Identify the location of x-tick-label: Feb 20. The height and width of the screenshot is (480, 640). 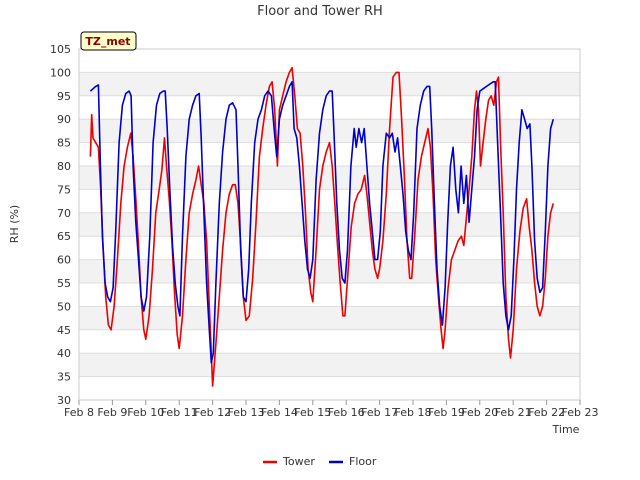
(479, 412).